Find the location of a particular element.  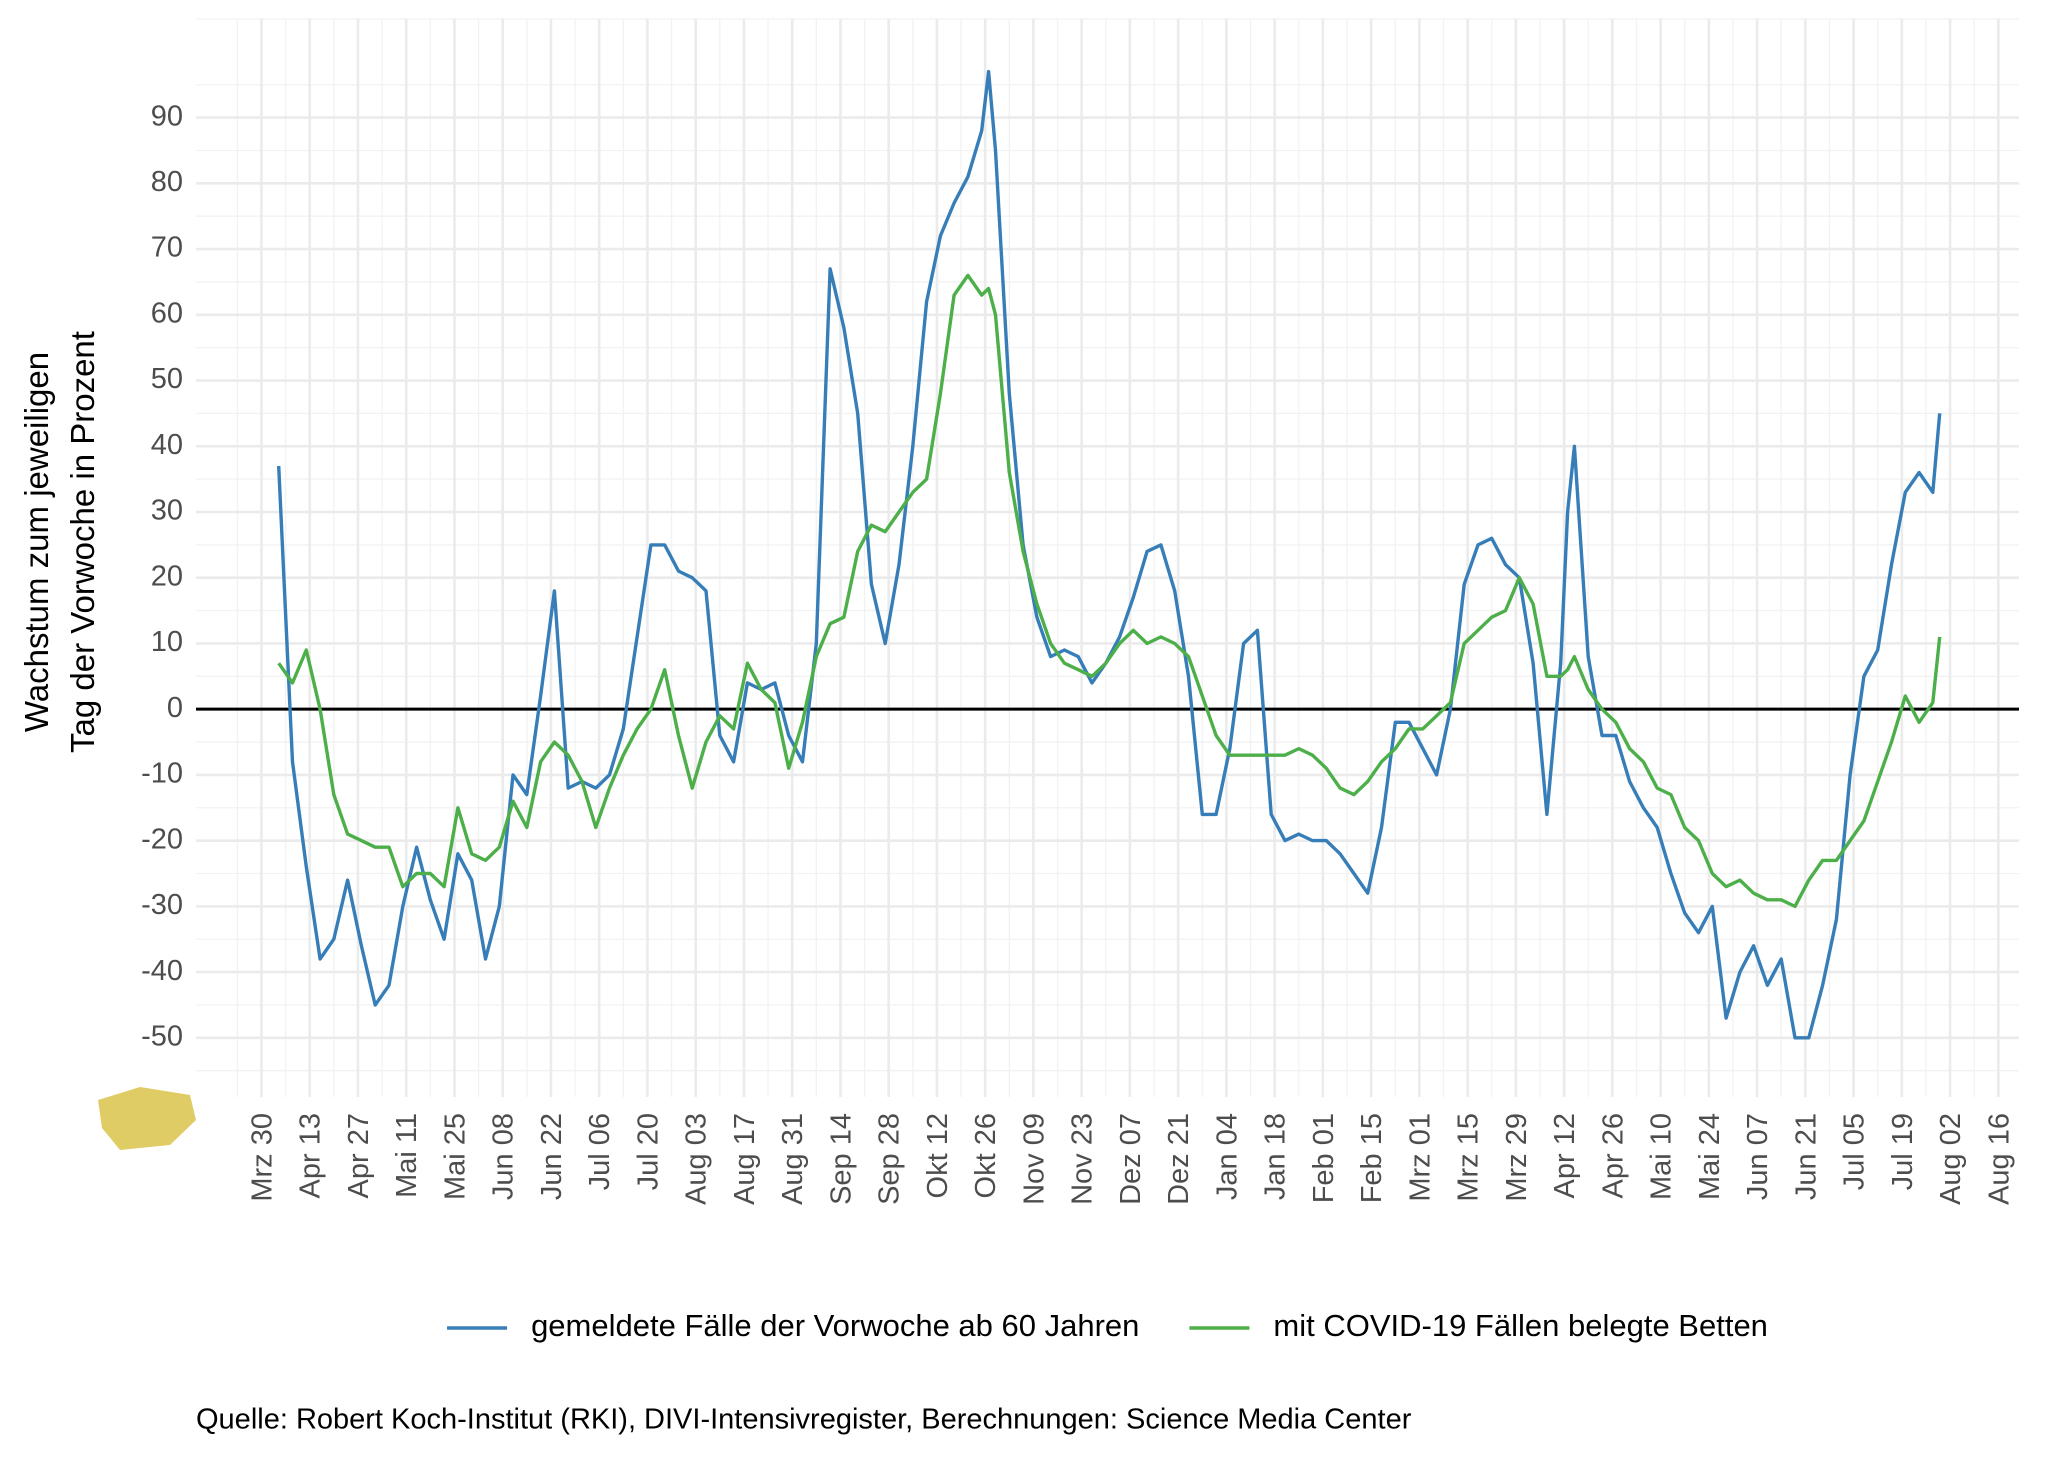

x-tick-label: Apr 13 is located at coordinates (311, 1155).